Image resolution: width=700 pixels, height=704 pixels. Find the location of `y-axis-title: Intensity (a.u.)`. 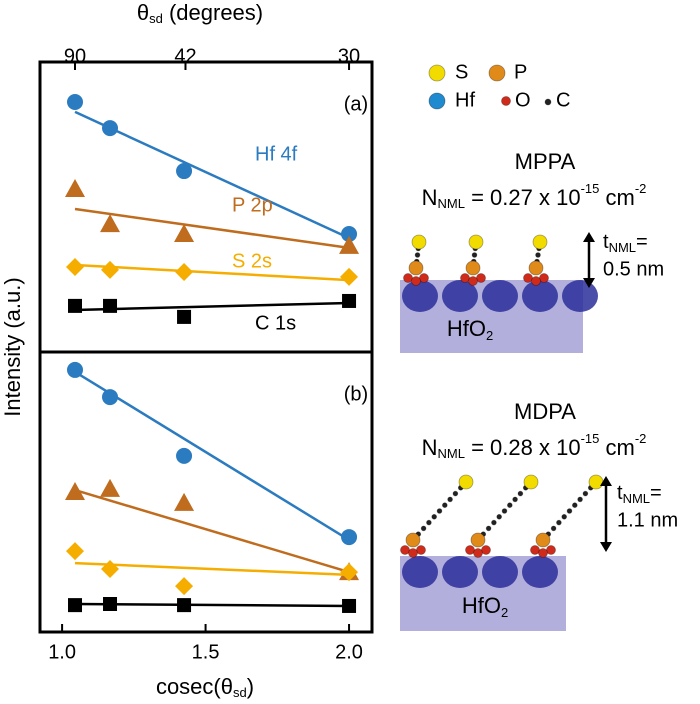

y-axis-title: Intensity (a.u.) is located at coordinates (12, 346).